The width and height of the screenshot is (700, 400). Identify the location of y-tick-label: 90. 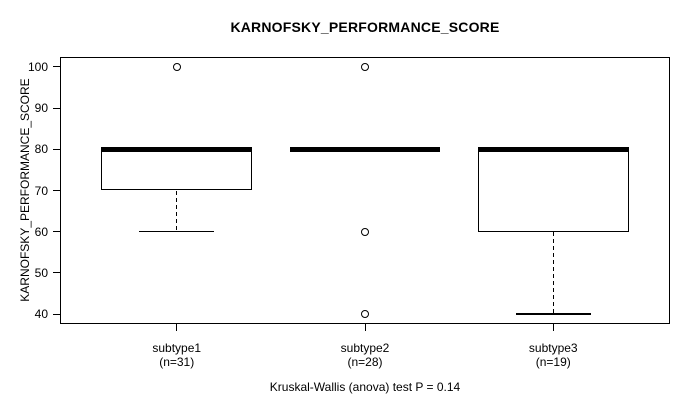
(41, 108).